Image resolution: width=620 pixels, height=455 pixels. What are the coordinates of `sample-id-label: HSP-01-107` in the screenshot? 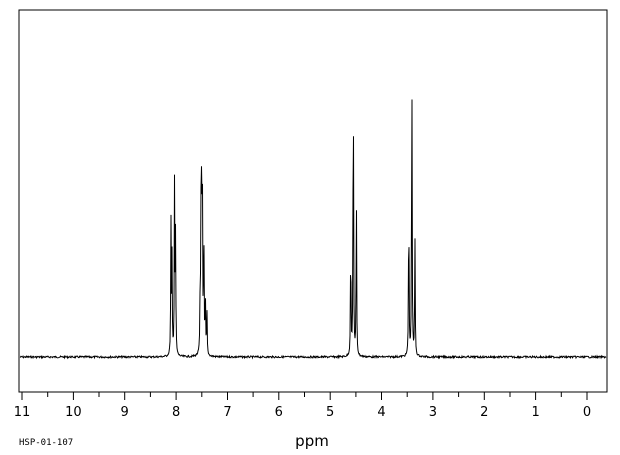 It's located at (46, 443).